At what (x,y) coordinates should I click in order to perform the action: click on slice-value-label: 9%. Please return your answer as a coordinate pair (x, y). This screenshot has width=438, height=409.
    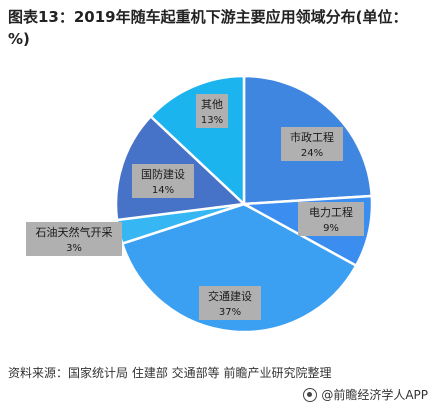
    Looking at the image, I should click on (331, 228).